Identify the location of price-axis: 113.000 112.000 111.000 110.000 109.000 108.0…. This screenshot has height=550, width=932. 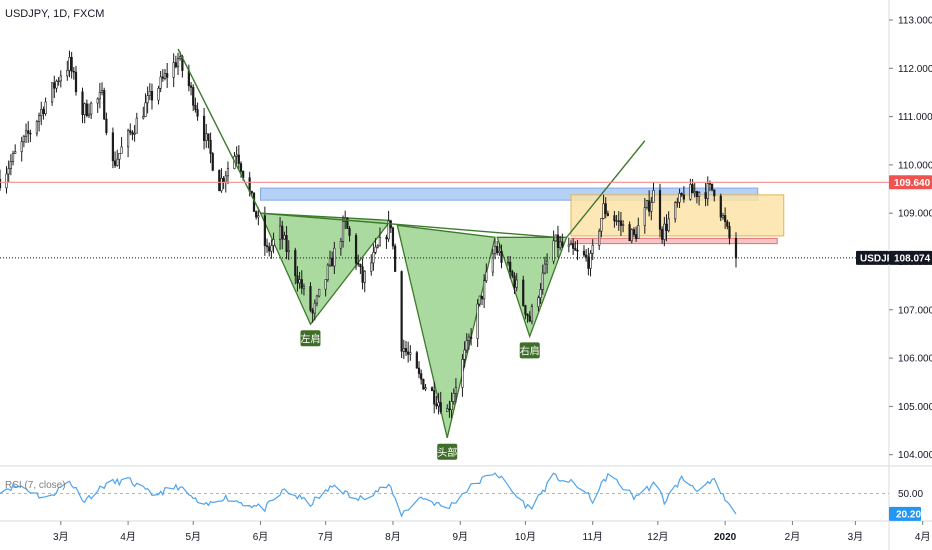
(910, 239).